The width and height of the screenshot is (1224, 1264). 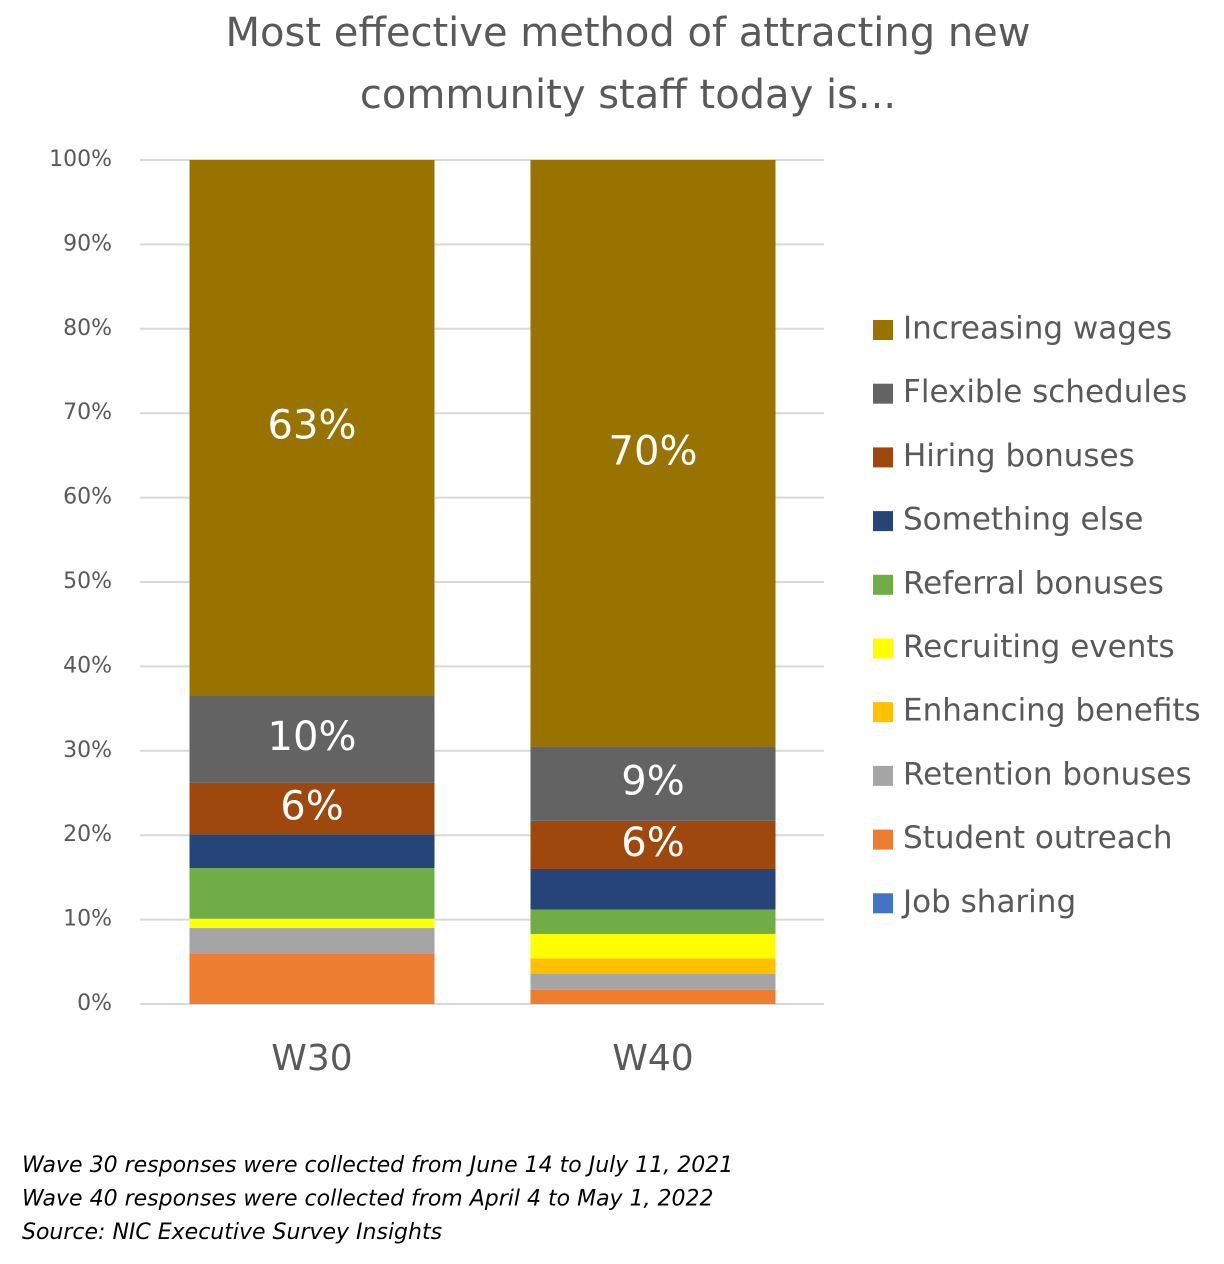 I want to click on data-label: 10%, so click(x=312, y=737).